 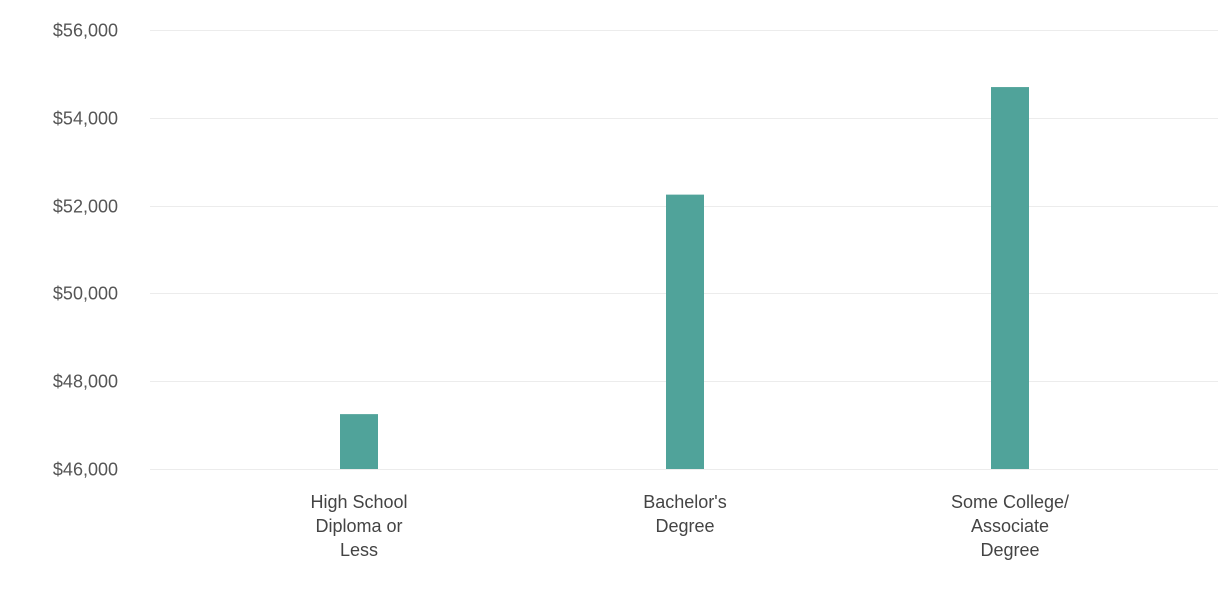 I want to click on x-tick-label-line: Less, so click(x=359, y=550).